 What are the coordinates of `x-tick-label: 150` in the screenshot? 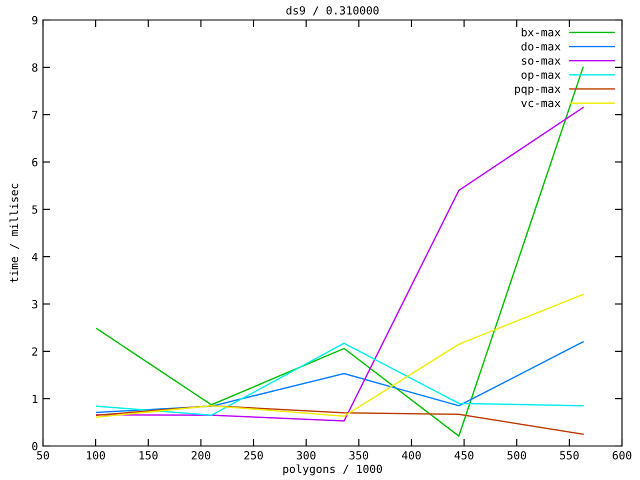 It's located at (149, 455).